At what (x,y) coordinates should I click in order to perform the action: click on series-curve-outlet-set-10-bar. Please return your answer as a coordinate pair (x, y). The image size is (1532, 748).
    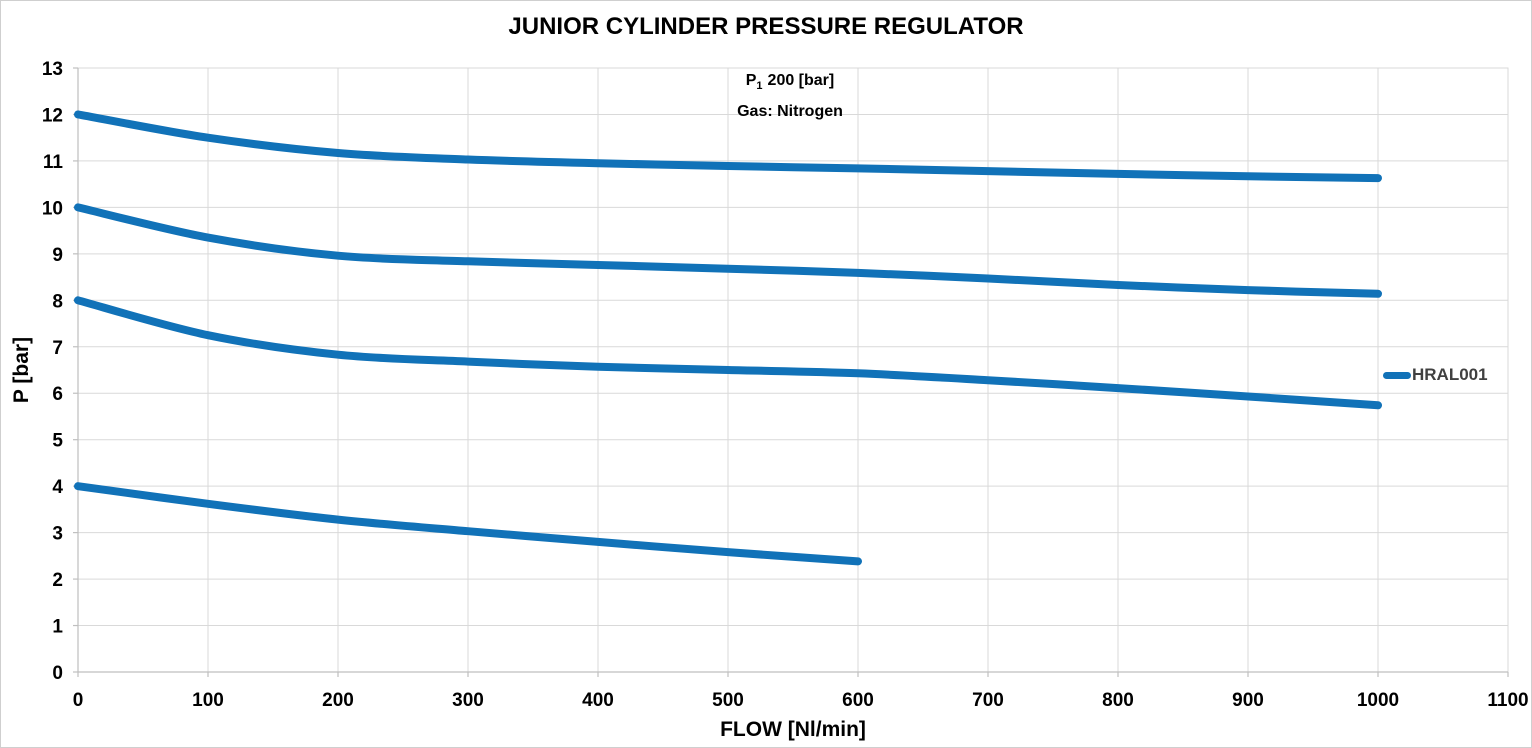
    Looking at the image, I should click on (728, 250).